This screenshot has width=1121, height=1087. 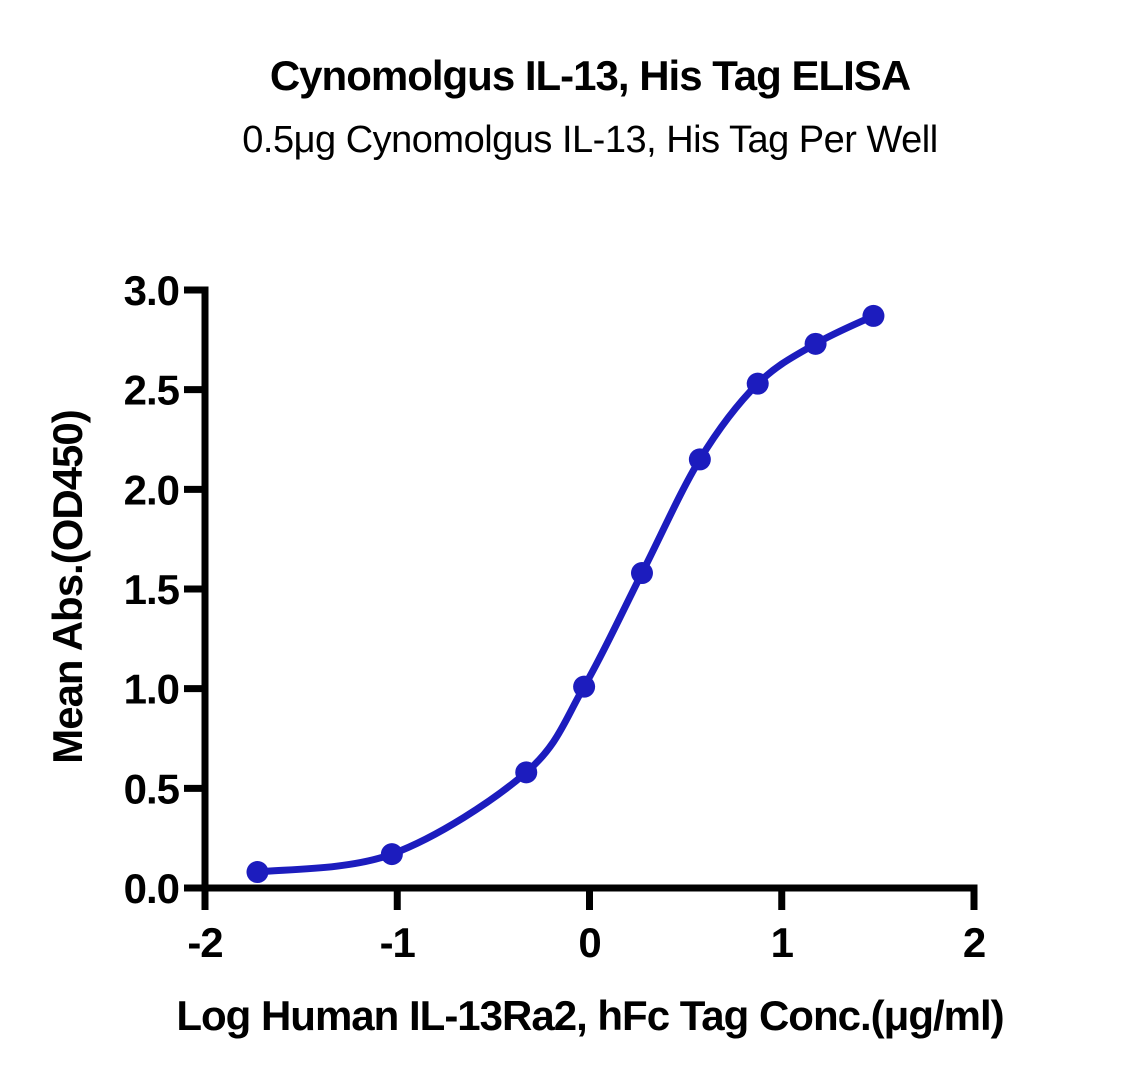 What do you see at coordinates (151, 689) in the screenshot?
I see `y-tick-label: 1.0` at bounding box center [151, 689].